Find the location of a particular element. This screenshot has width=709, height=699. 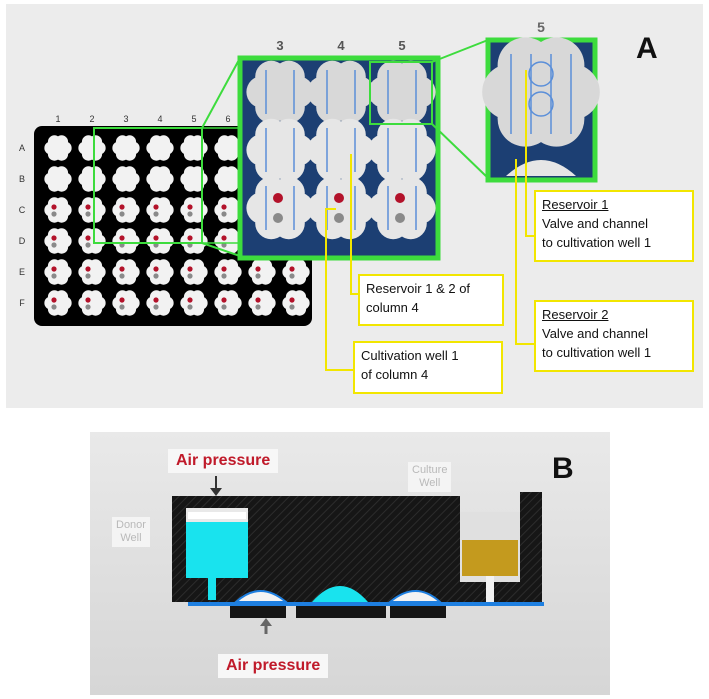

valve-left is located at coordinates (261, 596).